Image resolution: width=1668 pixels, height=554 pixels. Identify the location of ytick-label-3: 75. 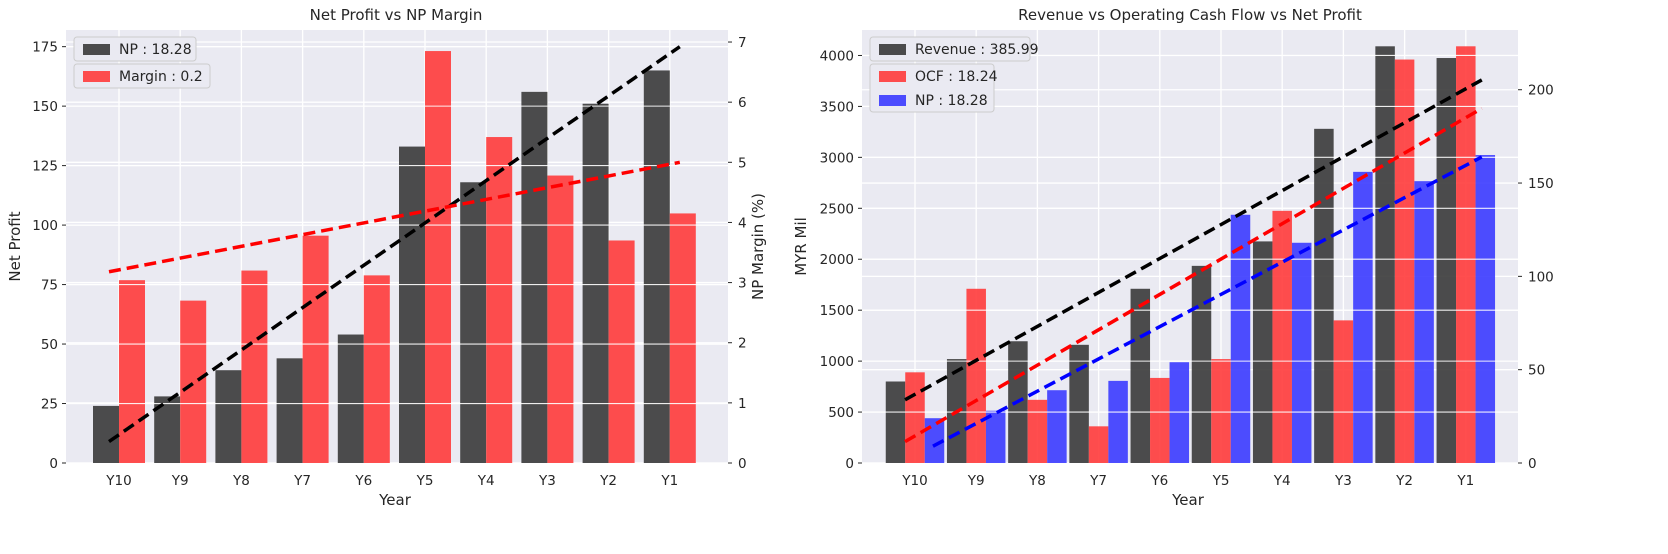
(49, 286).